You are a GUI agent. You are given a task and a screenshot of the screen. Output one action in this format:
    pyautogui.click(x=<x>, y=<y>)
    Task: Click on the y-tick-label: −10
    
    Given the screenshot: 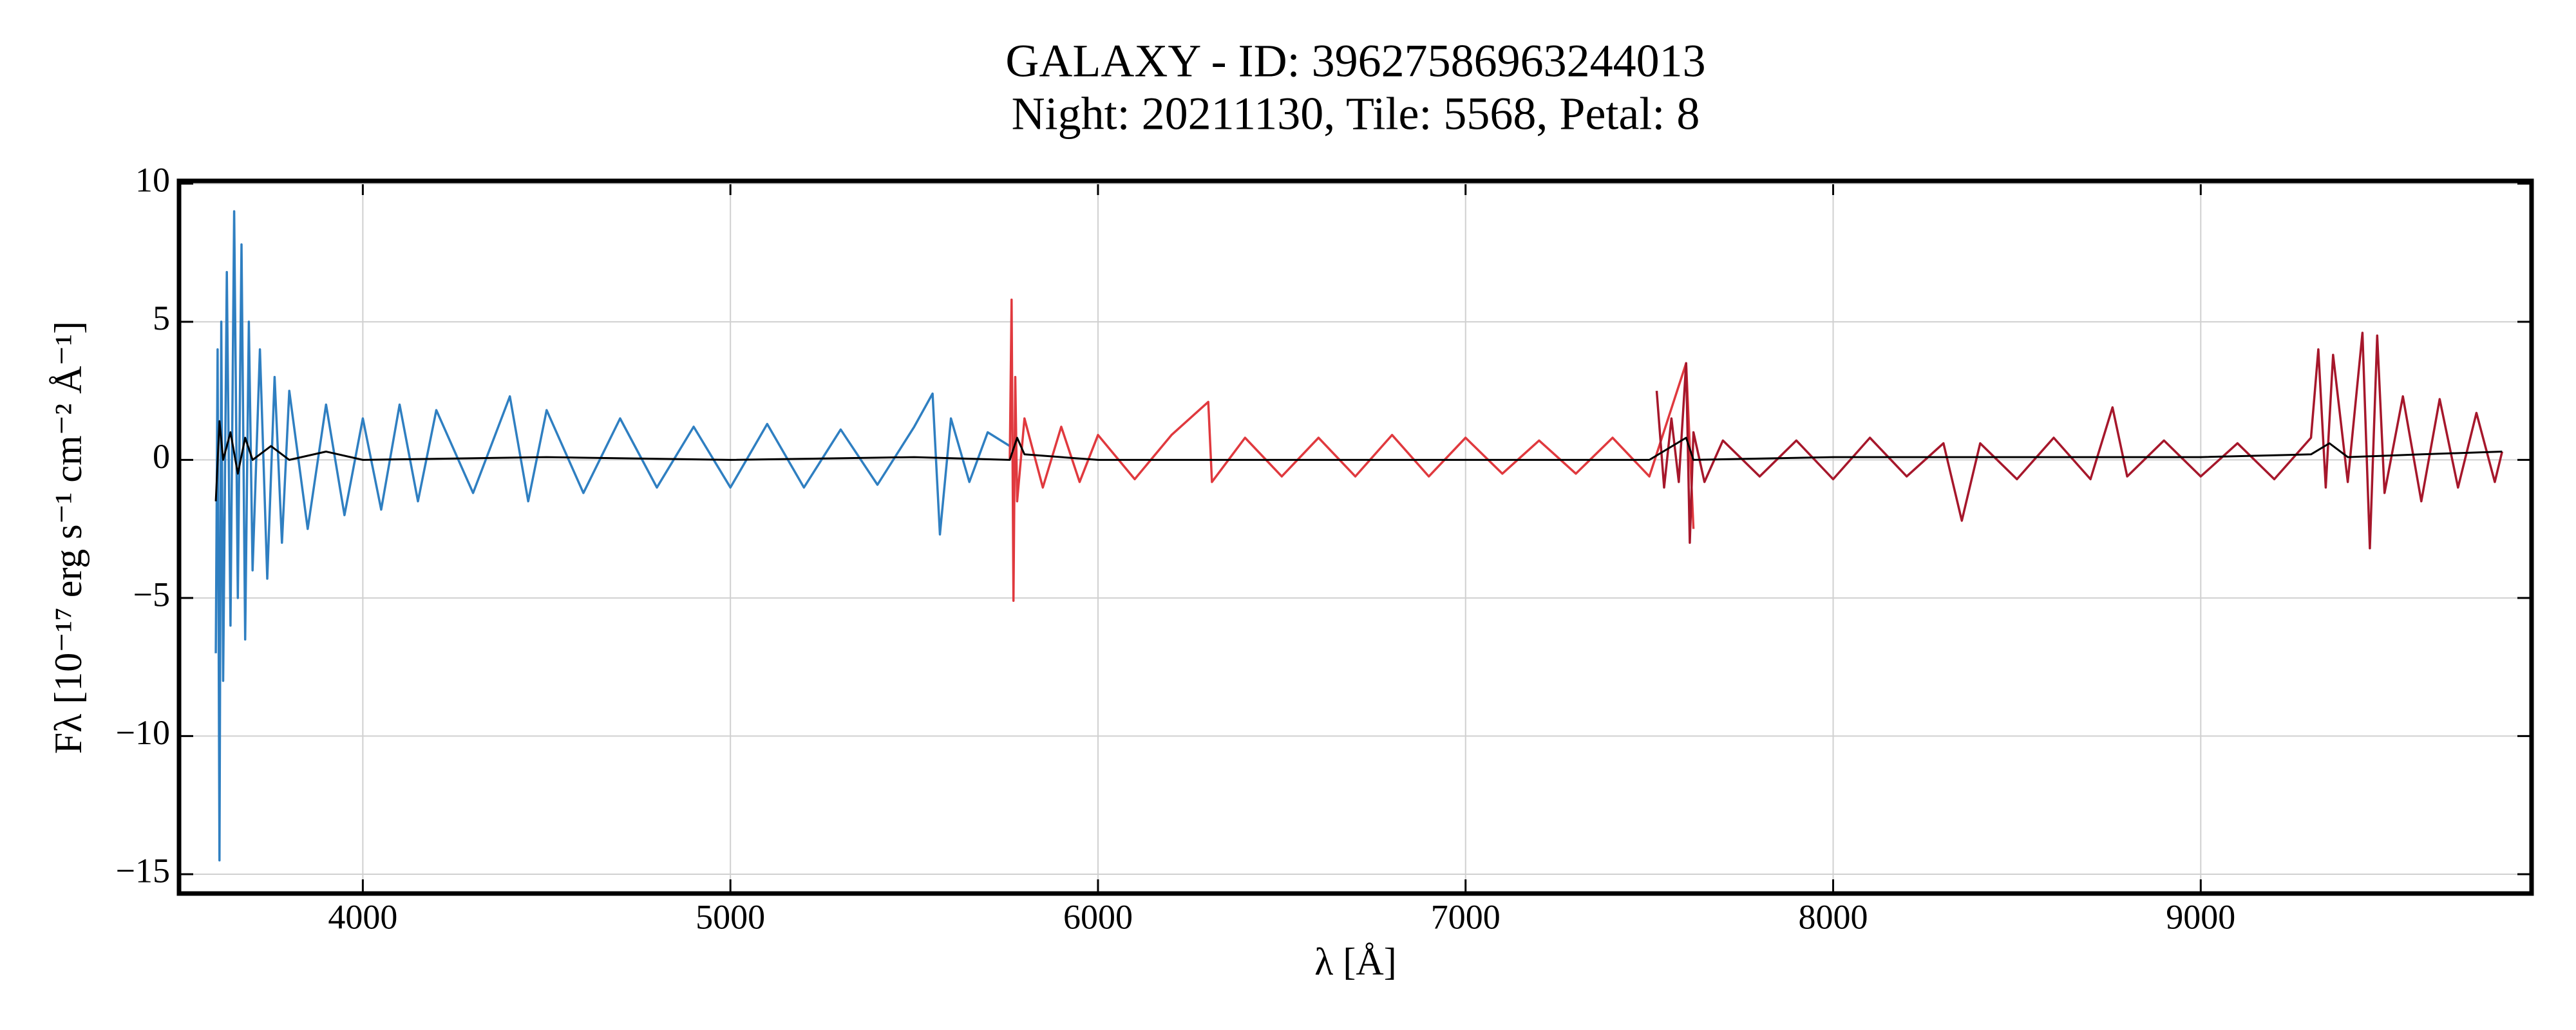 What is the action you would take?
    pyautogui.click(x=143, y=732)
    